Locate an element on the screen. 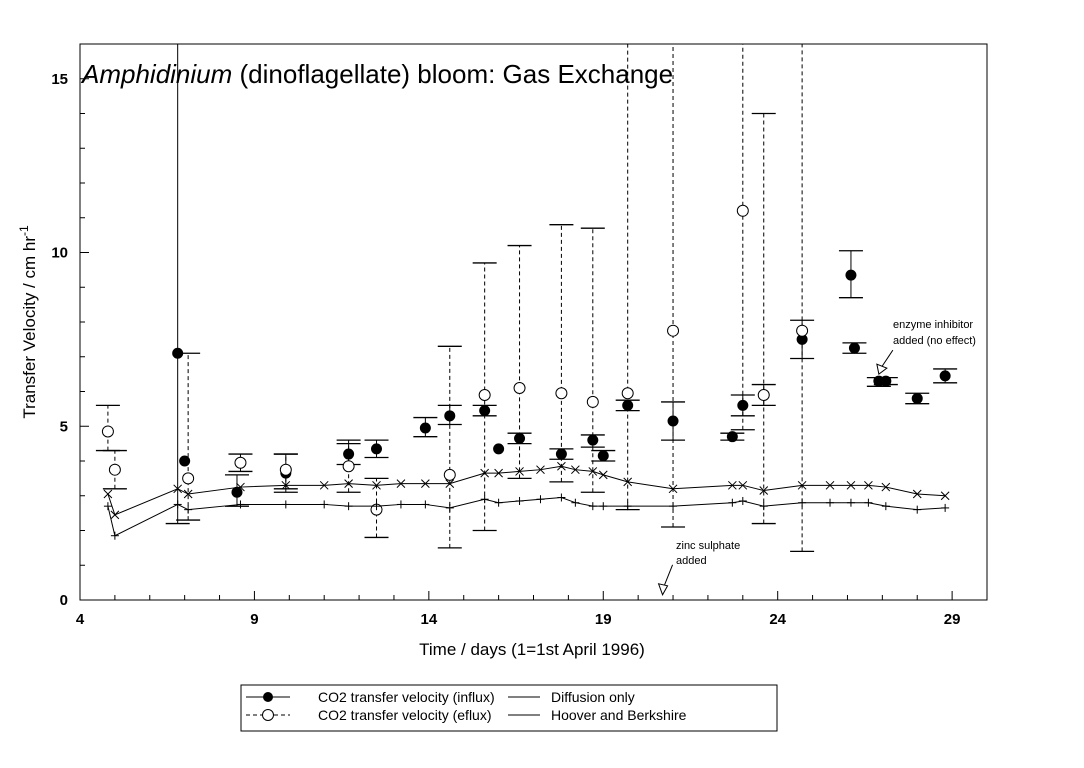  x-tick-label: 14 is located at coordinates (429, 619).